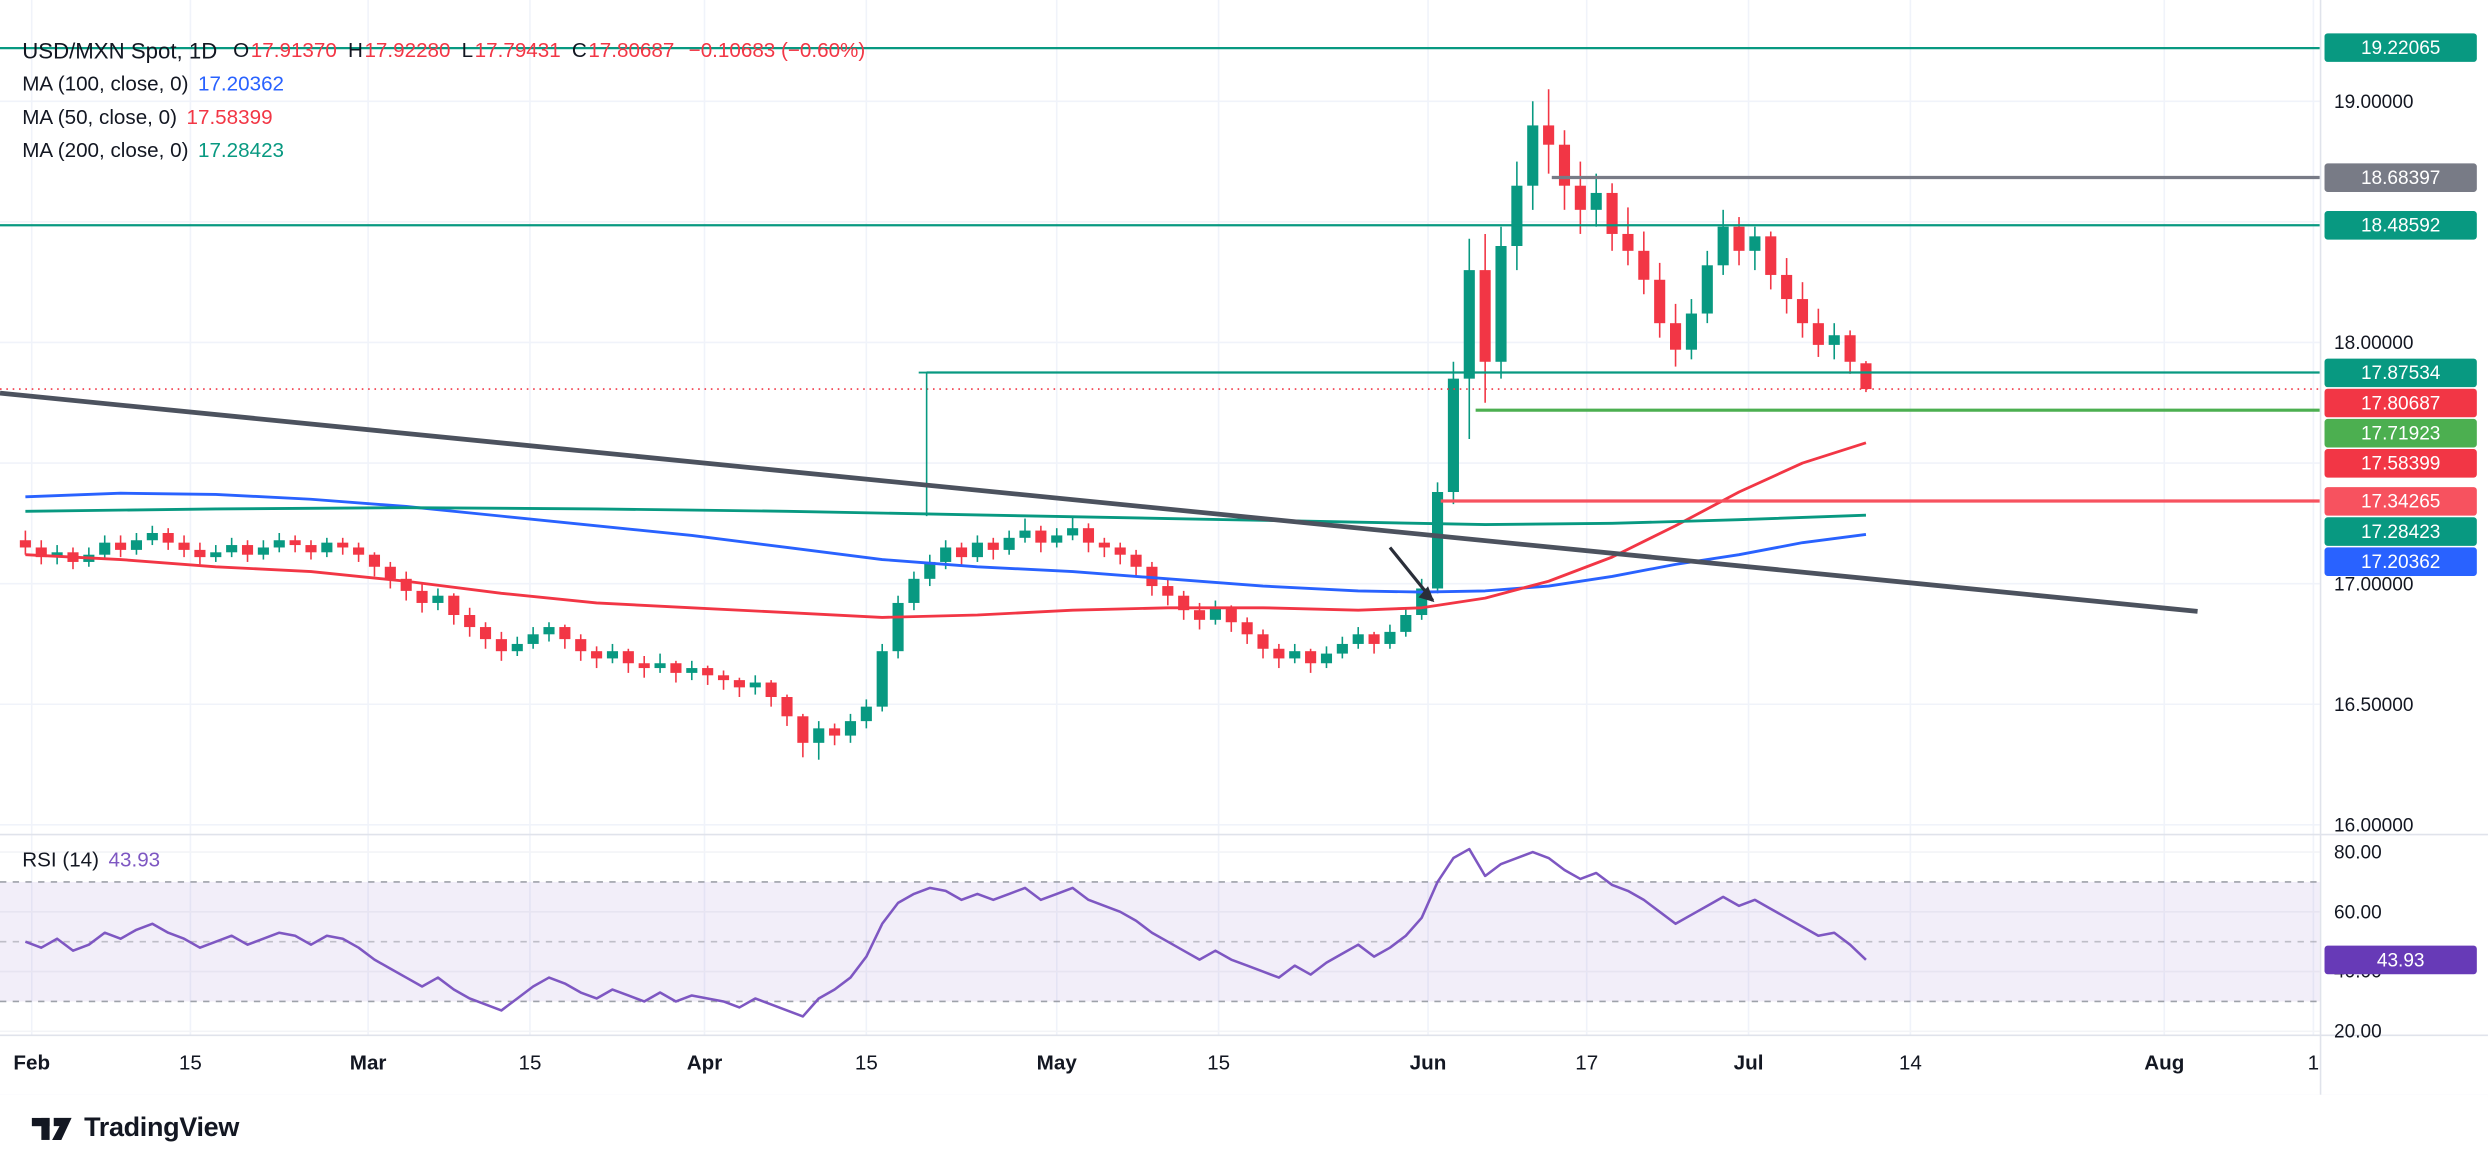 This screenshot has height=1163, width=2488. I want to click on high-label: H, so click(355, 50).